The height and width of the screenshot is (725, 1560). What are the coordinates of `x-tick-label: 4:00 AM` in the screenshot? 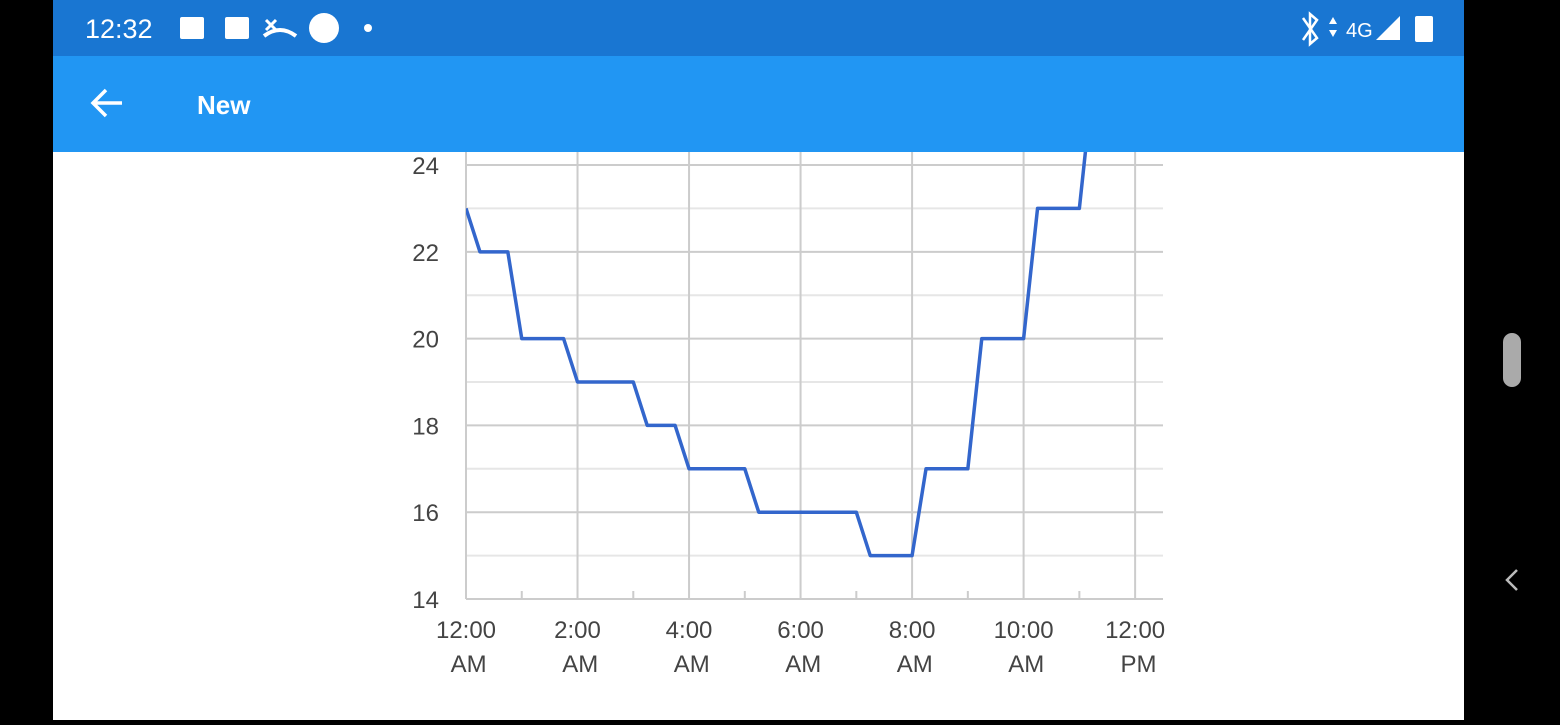 It's located at (689, 647).